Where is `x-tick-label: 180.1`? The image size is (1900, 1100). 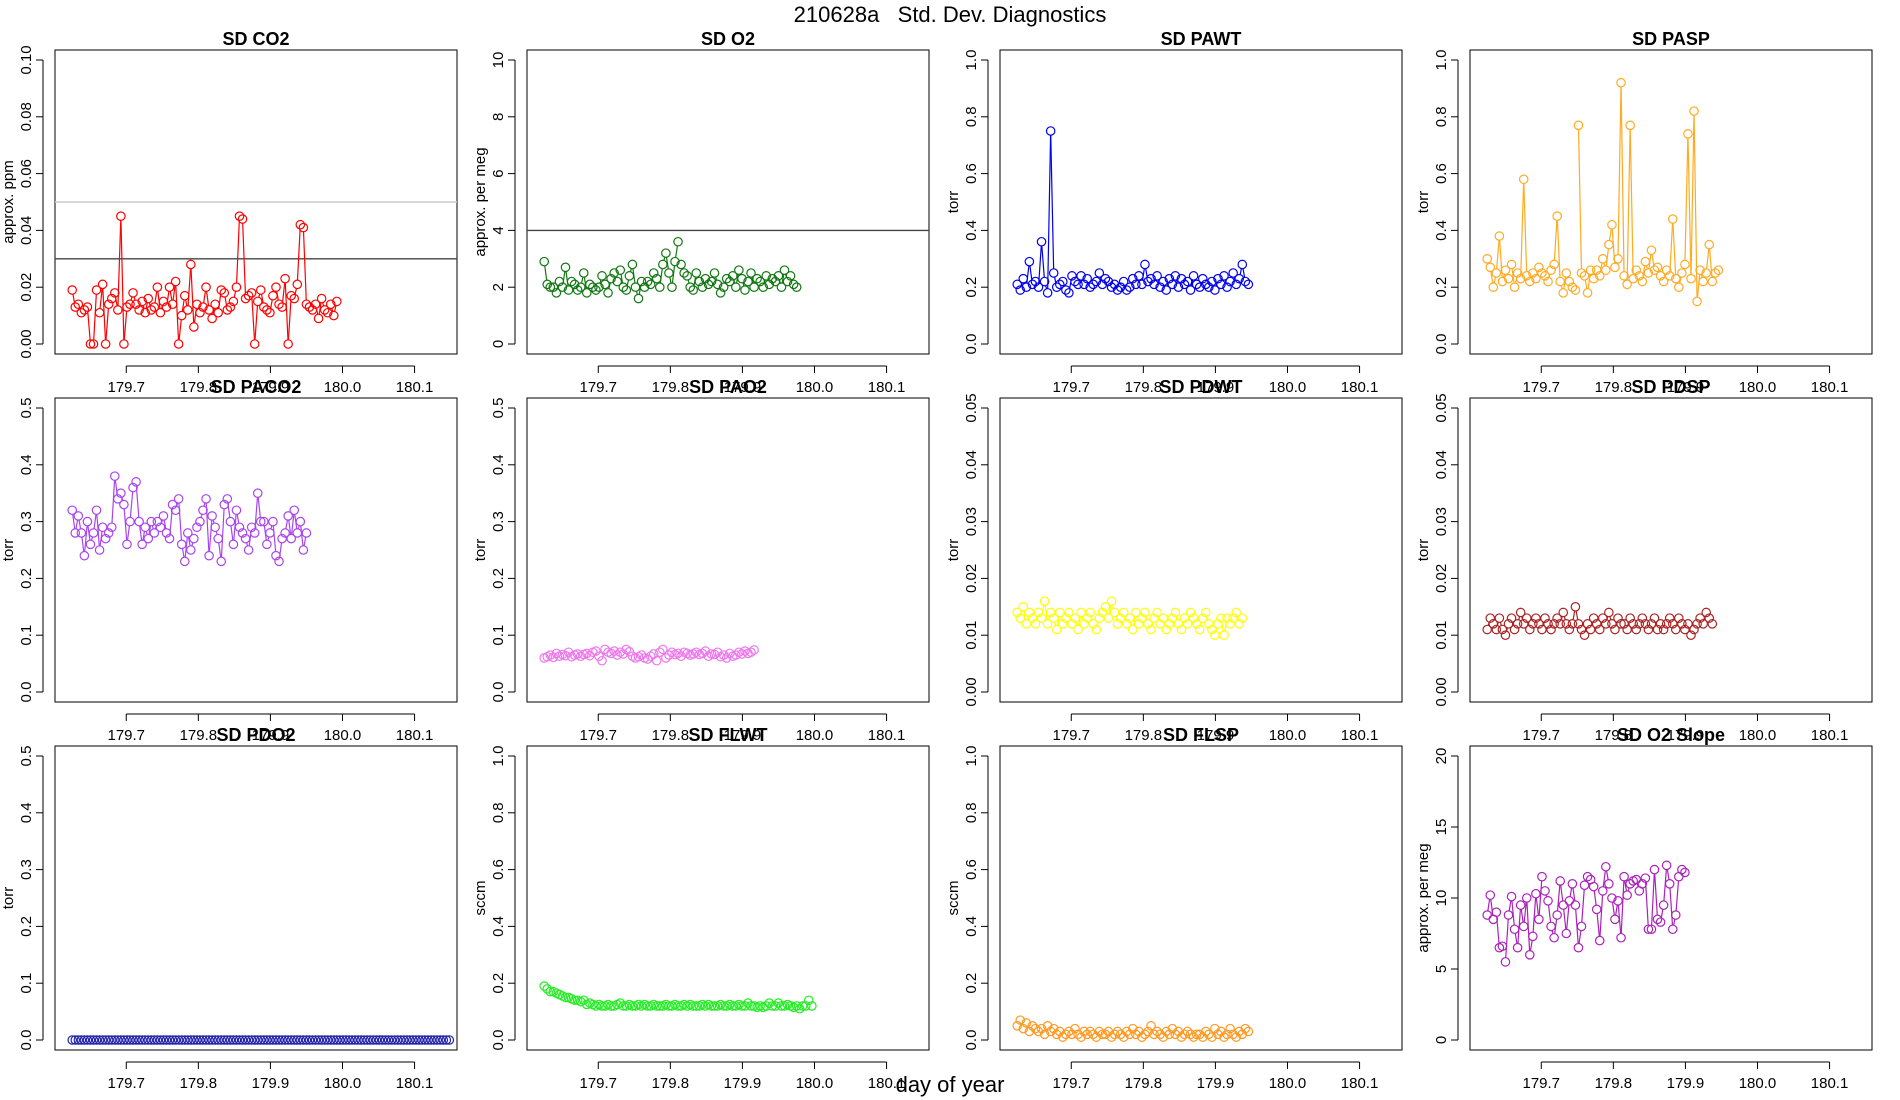
x-tick-label: 180.1 is located at coordinates (1360, 1083).